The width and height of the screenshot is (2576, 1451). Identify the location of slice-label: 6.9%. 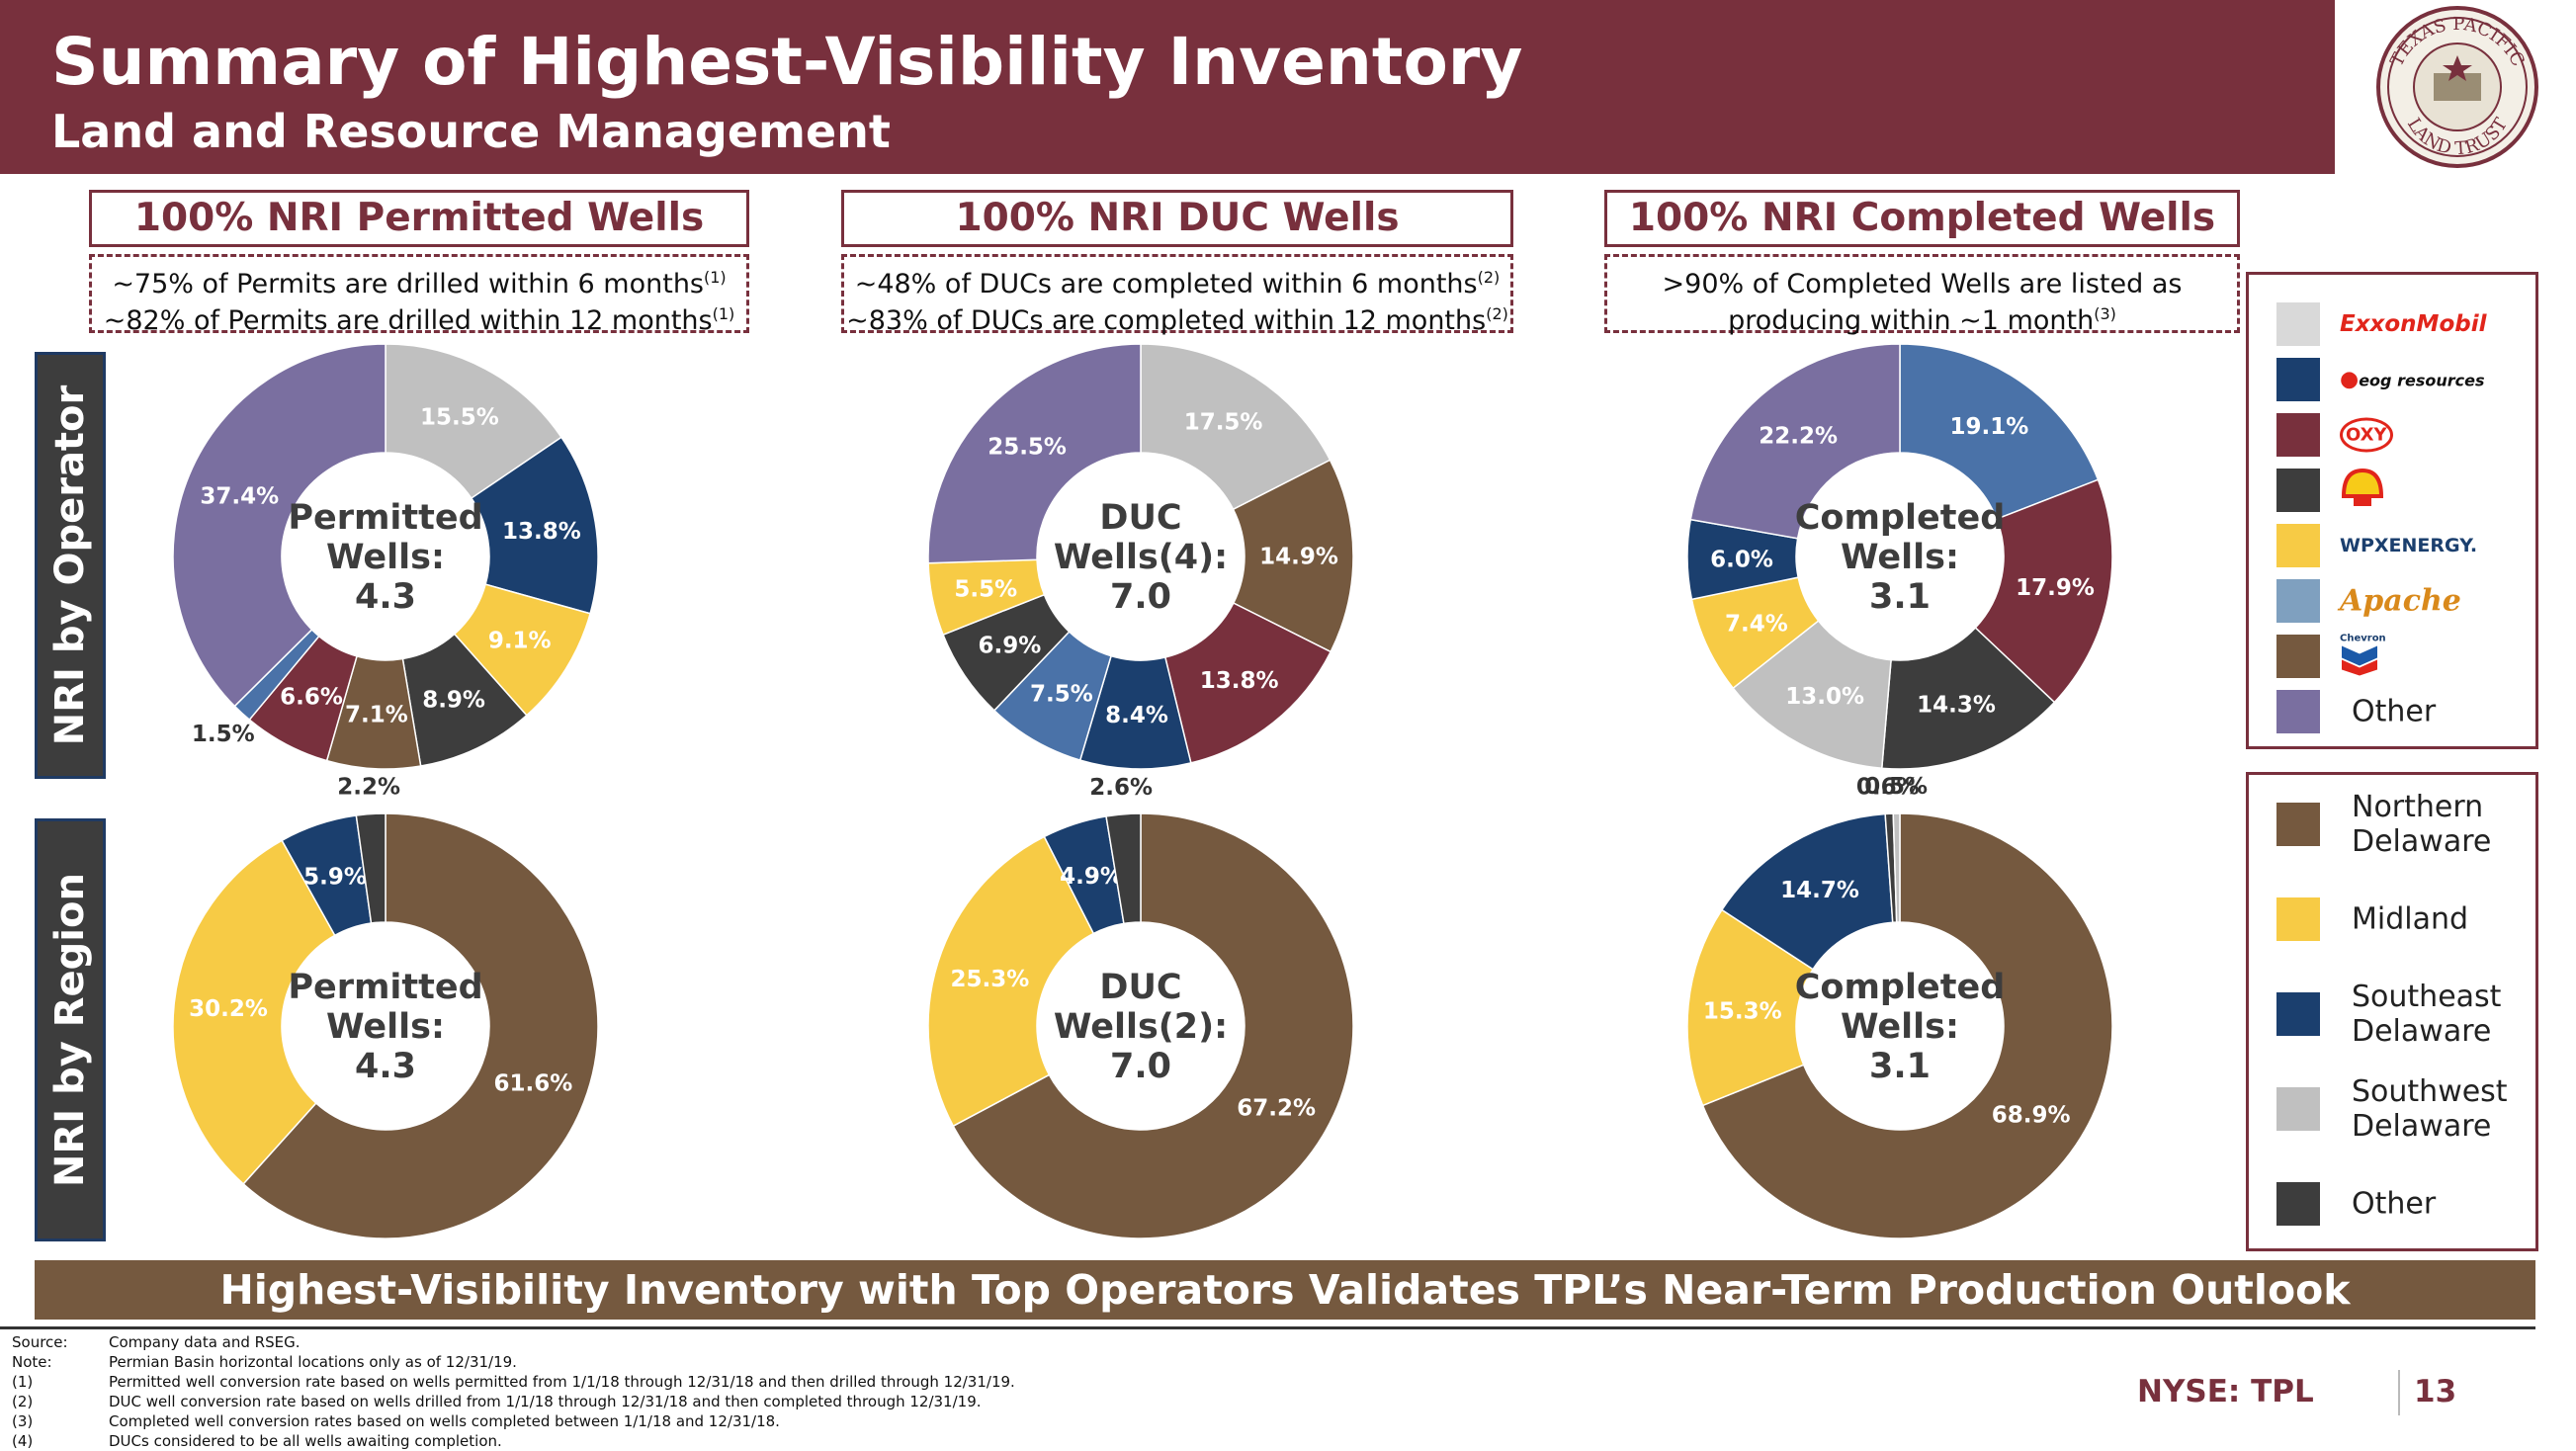
(1009, 646).